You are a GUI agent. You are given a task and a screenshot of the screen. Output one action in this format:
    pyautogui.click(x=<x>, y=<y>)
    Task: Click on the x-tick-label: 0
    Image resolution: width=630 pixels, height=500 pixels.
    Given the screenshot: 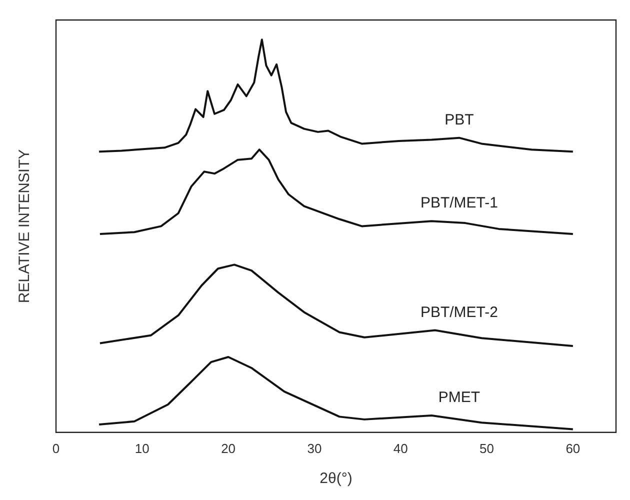 What is the action you would take?
    pyautogui.click(x=56, y=448)
    